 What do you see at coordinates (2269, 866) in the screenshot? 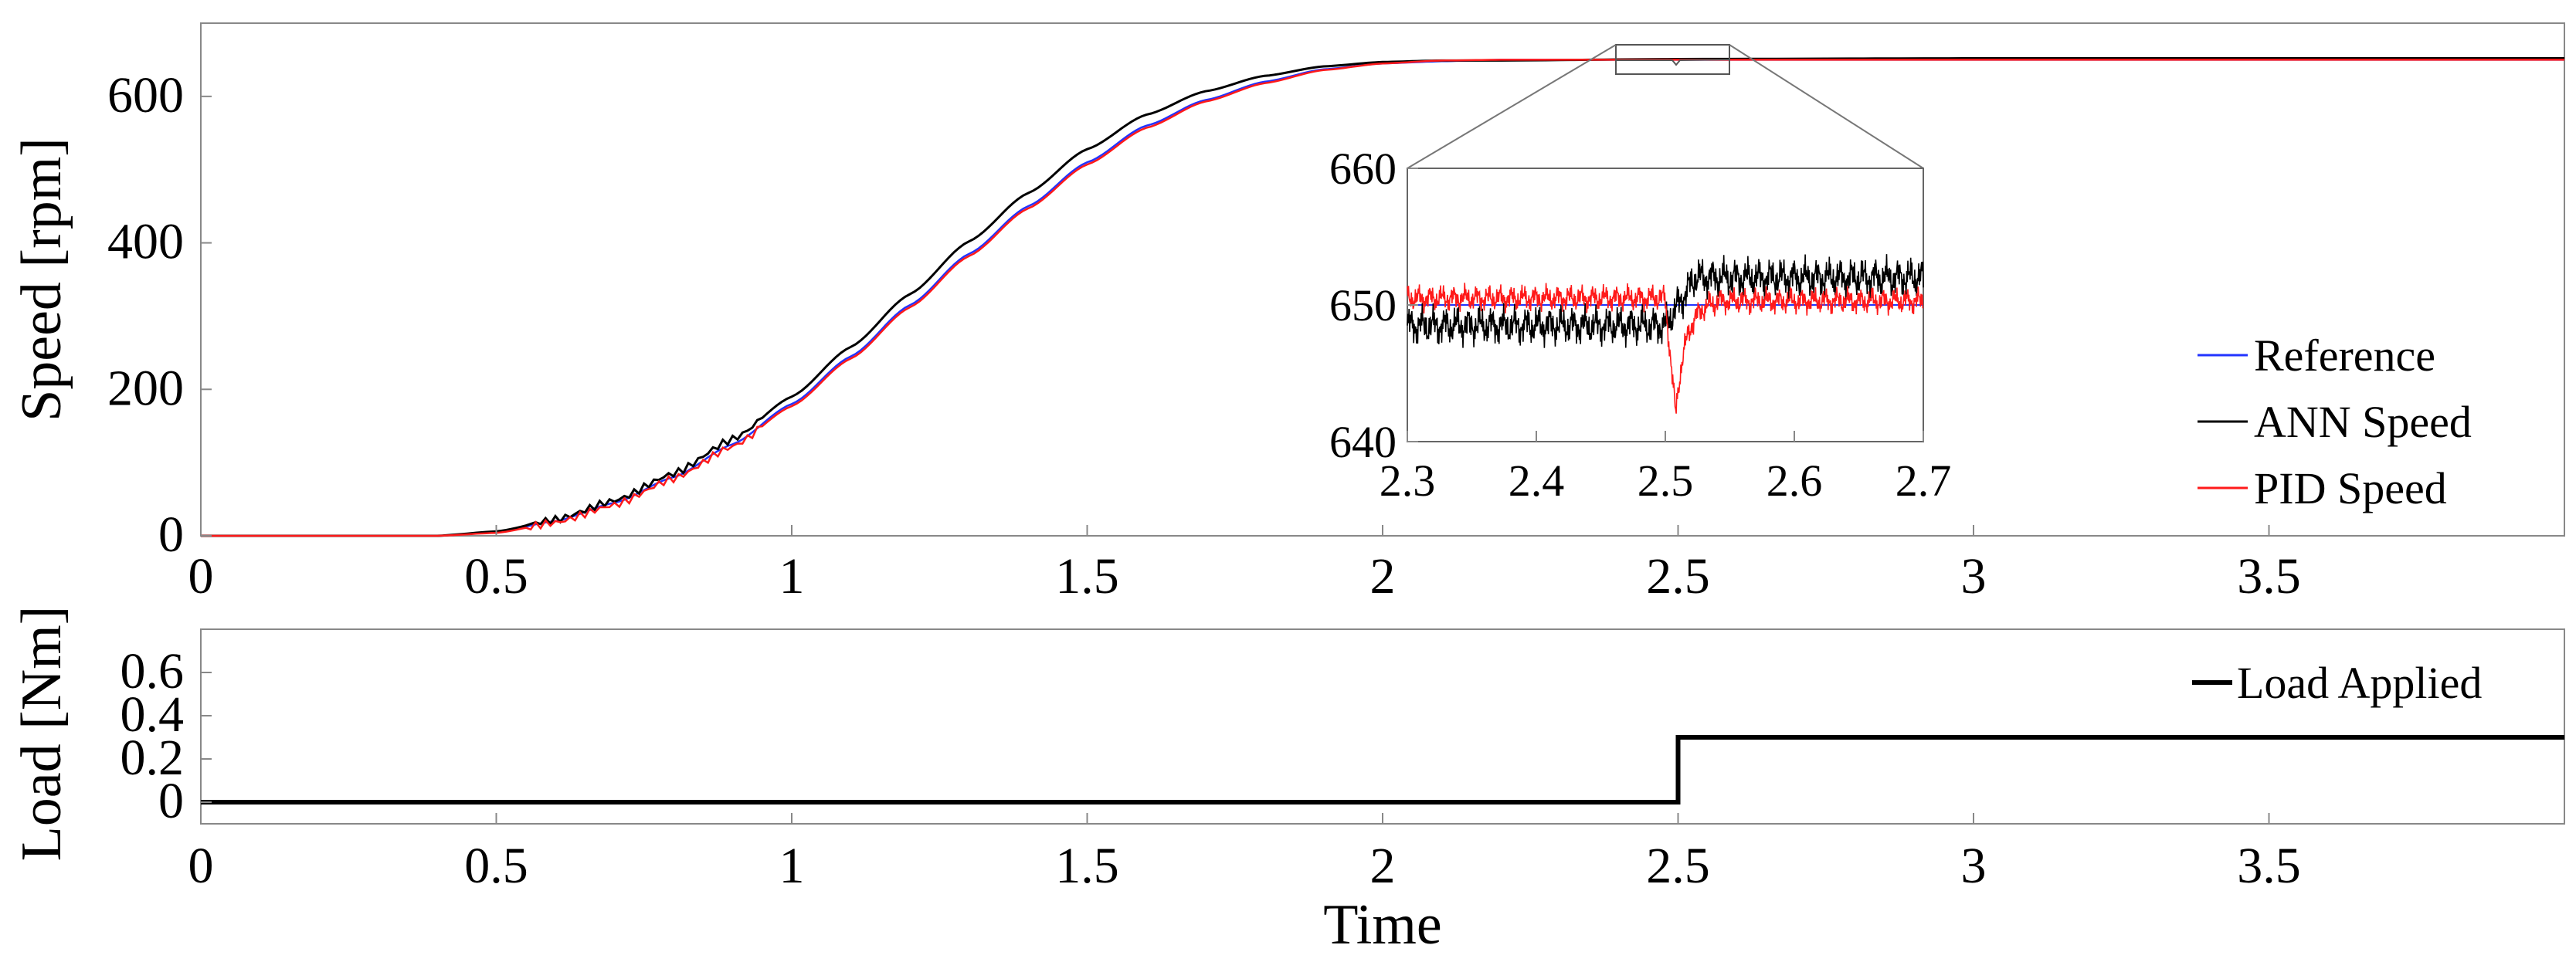
I see `load-xtick-label: 3.5` at bounding box center [2269, 866].